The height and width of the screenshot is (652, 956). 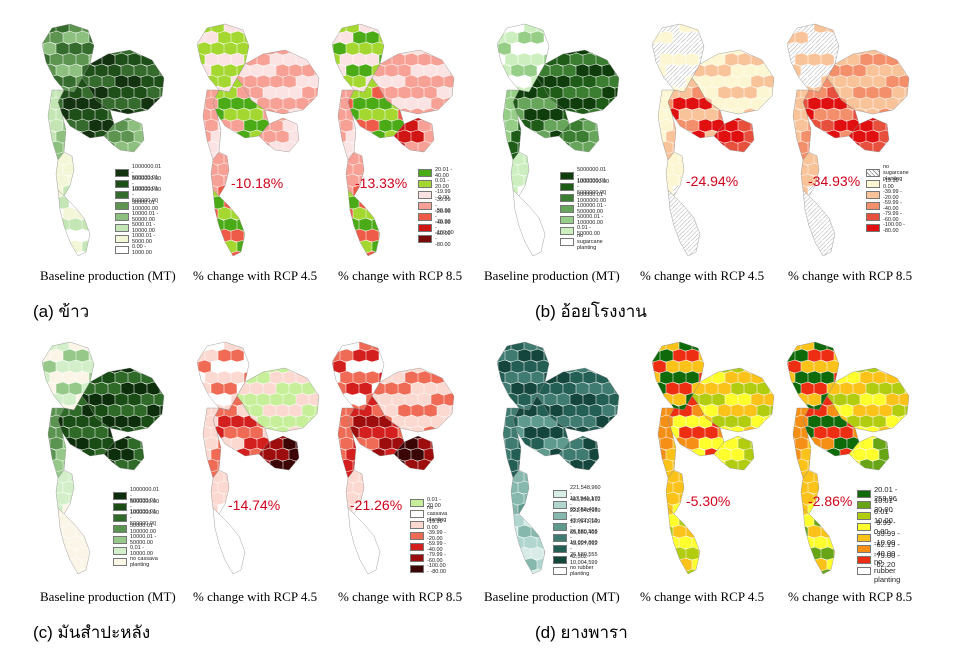 I want to click on legend-entry: no sugarcane planting, so click(x=887, y=173).